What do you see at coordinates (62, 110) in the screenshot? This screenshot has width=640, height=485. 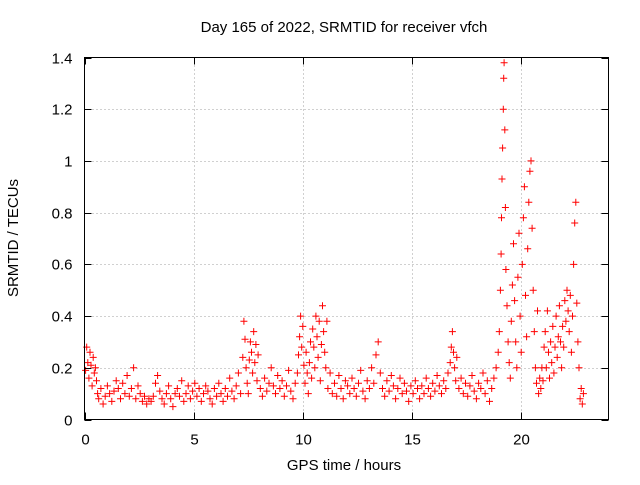 I see `y-tick-label: 1.2` at bounding box center [62, 110].